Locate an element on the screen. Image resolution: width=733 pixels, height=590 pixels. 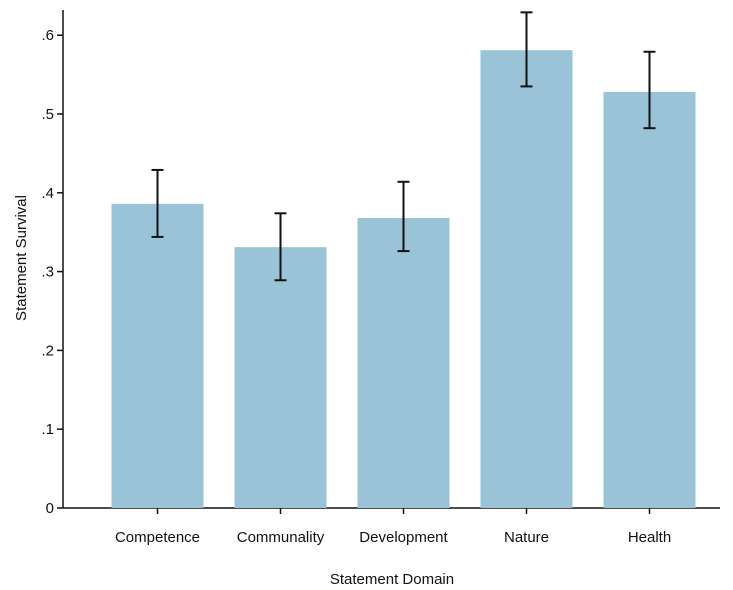
y-tick-label: .1 is located at coordinates (47, 429).